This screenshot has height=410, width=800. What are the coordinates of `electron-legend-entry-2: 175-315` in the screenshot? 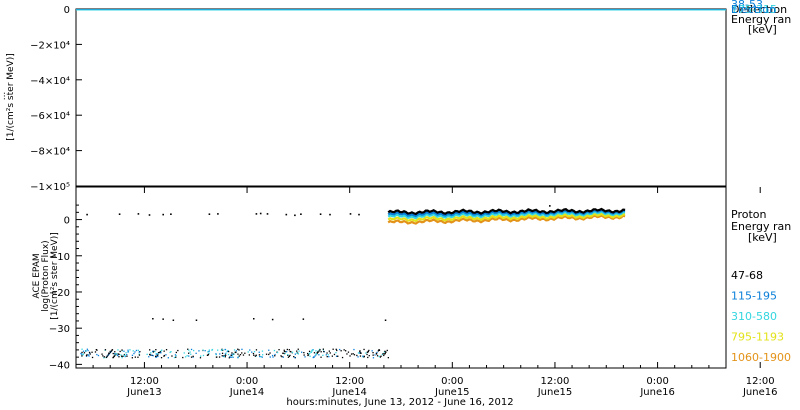 It's located at (754, 9).